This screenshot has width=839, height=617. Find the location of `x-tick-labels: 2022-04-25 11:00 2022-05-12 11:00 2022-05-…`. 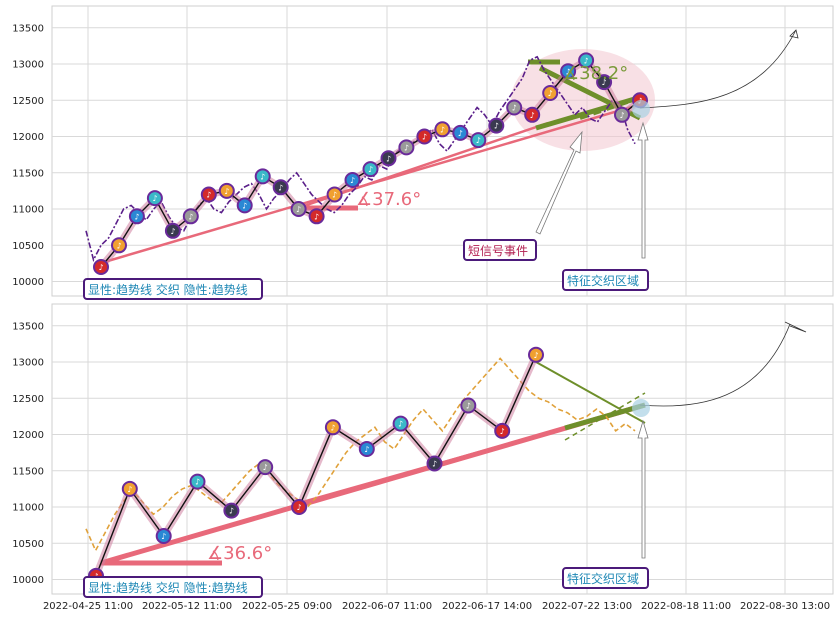

x-tick-labels: 2022-04-25 11:00 2022-05-12 11:00 2022-05-… is located at coordinates (436, 606).